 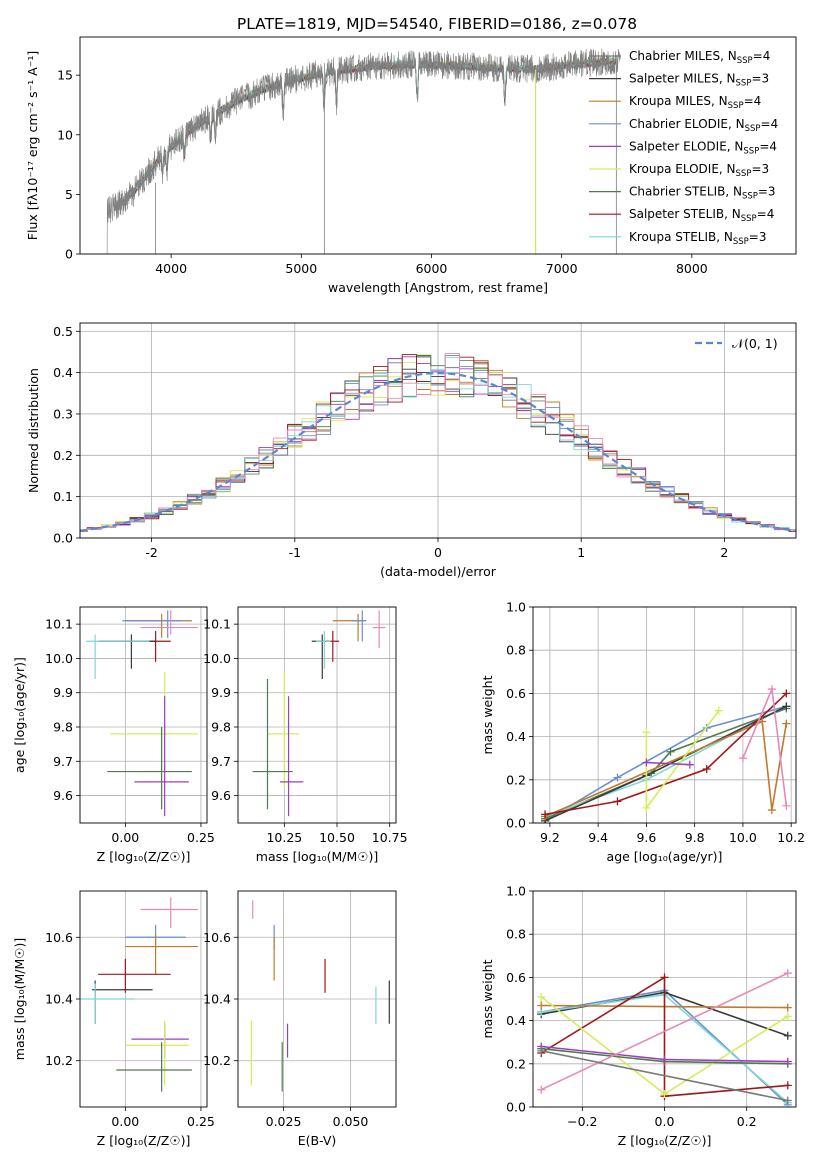 I want to click on y-tick-label: 10.4, so click(x=217, y=999).